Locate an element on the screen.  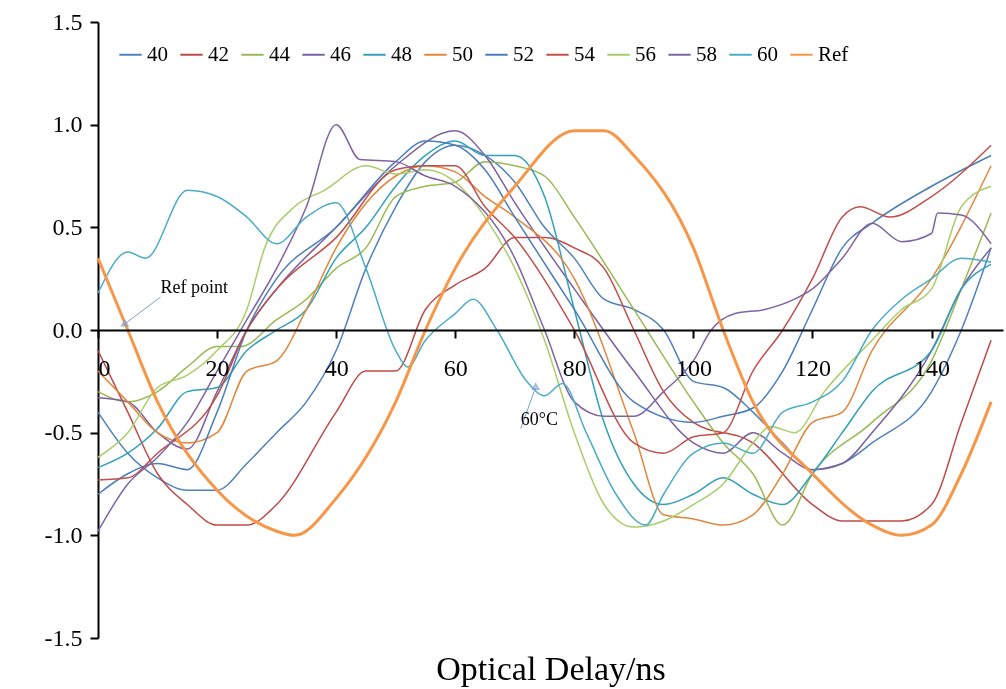
y-tick-label: 1.5 is located at coordinates (67, 21).